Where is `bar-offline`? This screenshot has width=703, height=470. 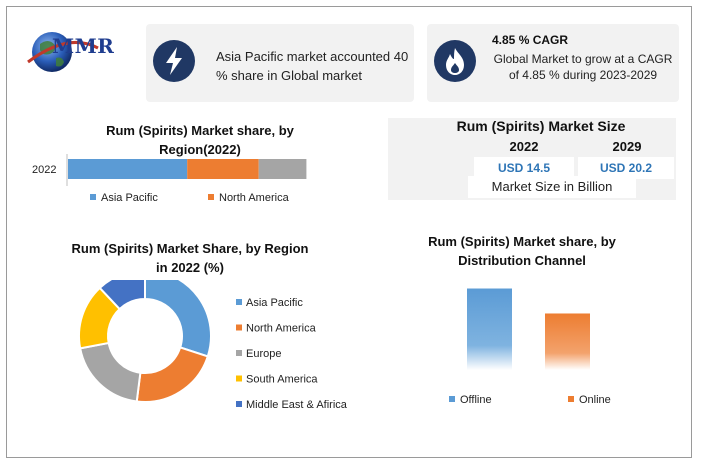
bar-offline is located at coordinates (489, 329).